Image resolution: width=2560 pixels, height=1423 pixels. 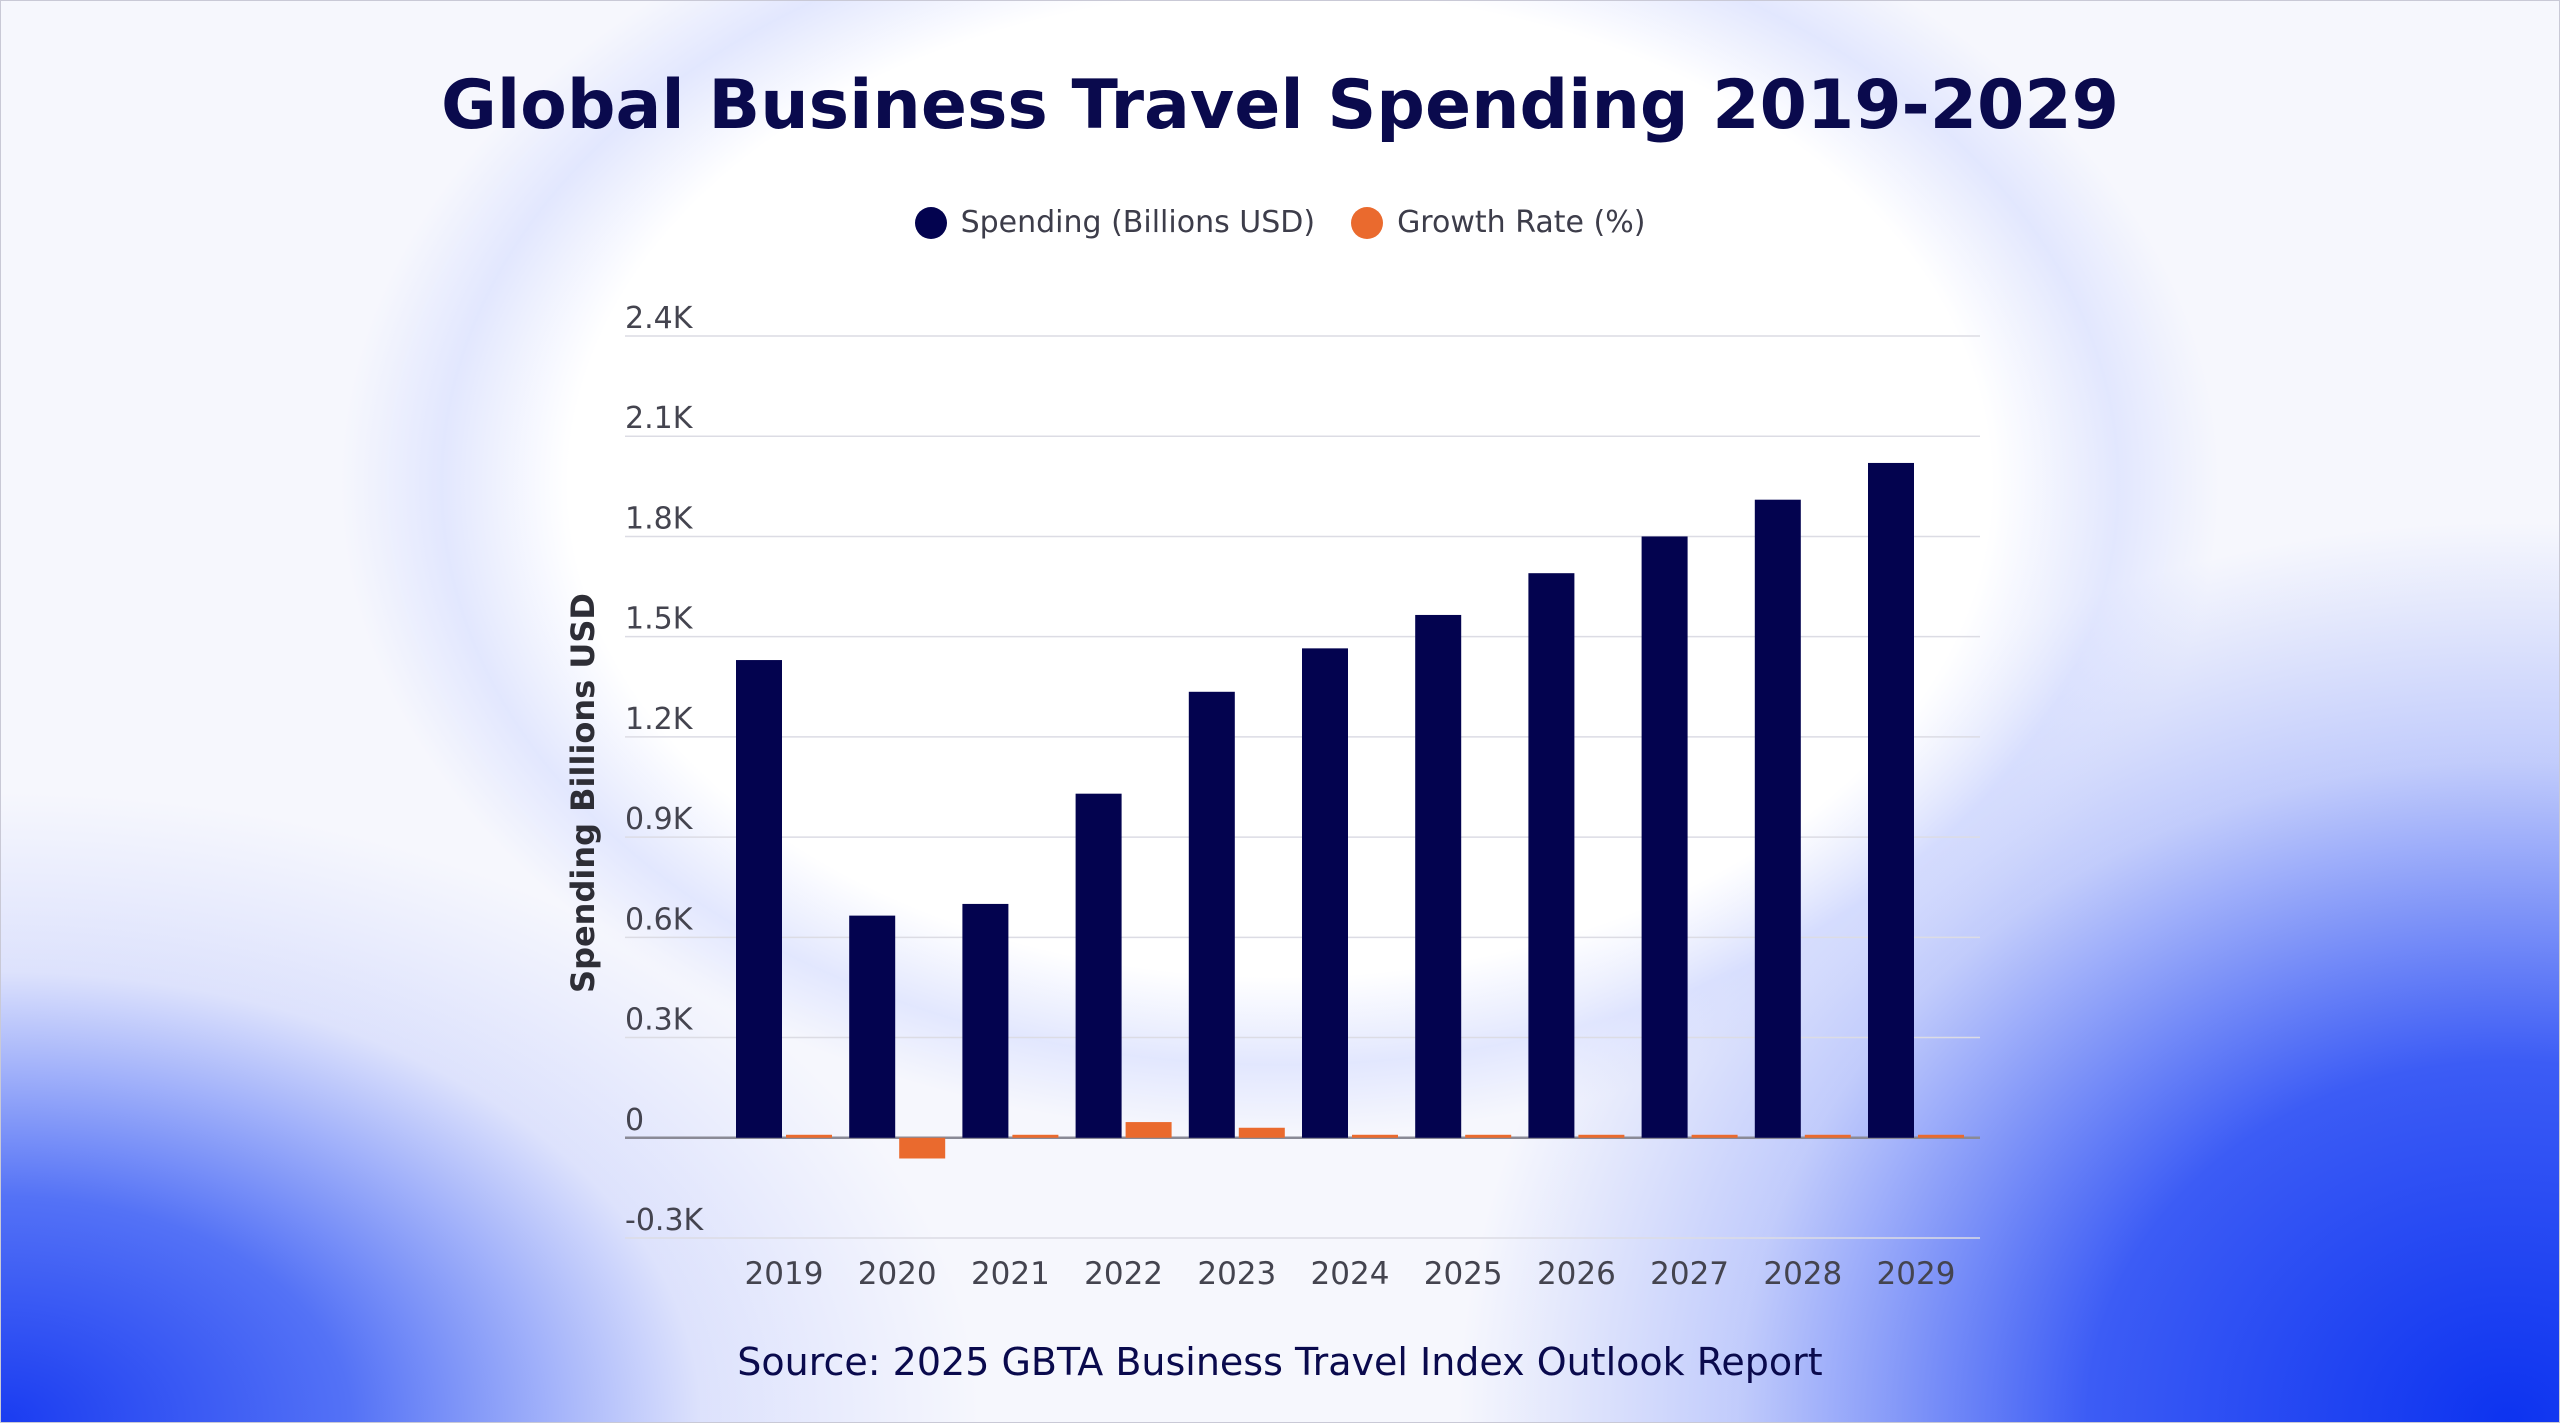 I want to click on legend-item-spending: Spending (Billions USD), so click(x=1115, y=222).